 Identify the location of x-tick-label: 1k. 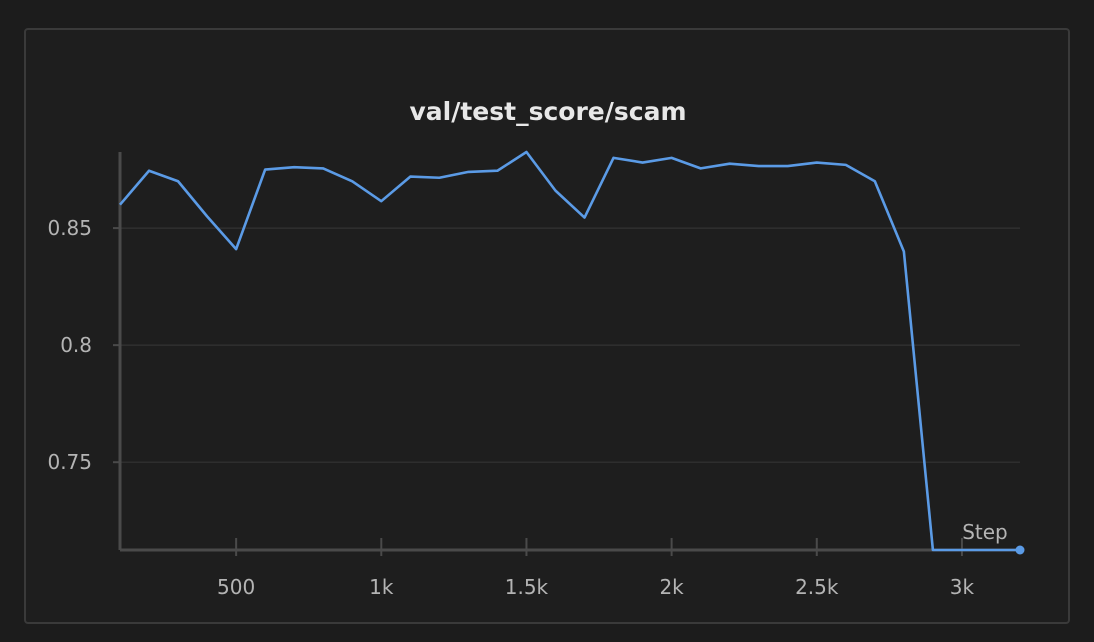
(381, 587).